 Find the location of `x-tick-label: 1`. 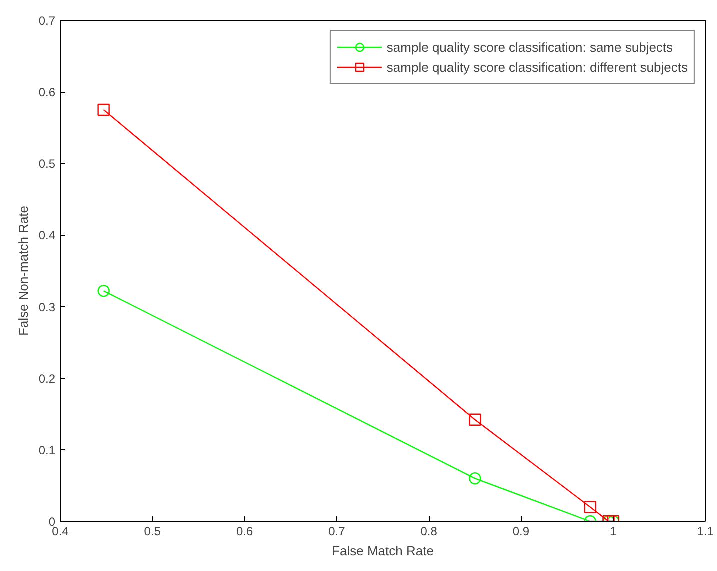

x-tick-label: 1 is located at coordinates (614, 531).